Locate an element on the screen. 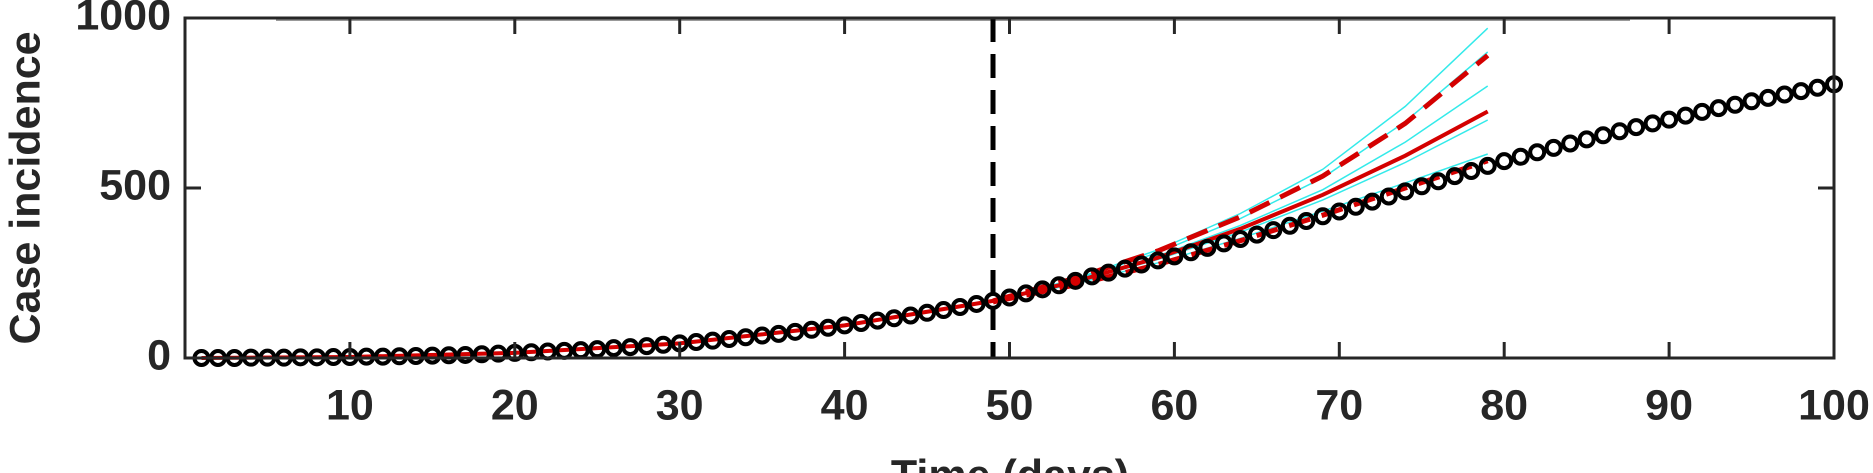  x-tick-label: 10 is located at coordinates (350, 405).